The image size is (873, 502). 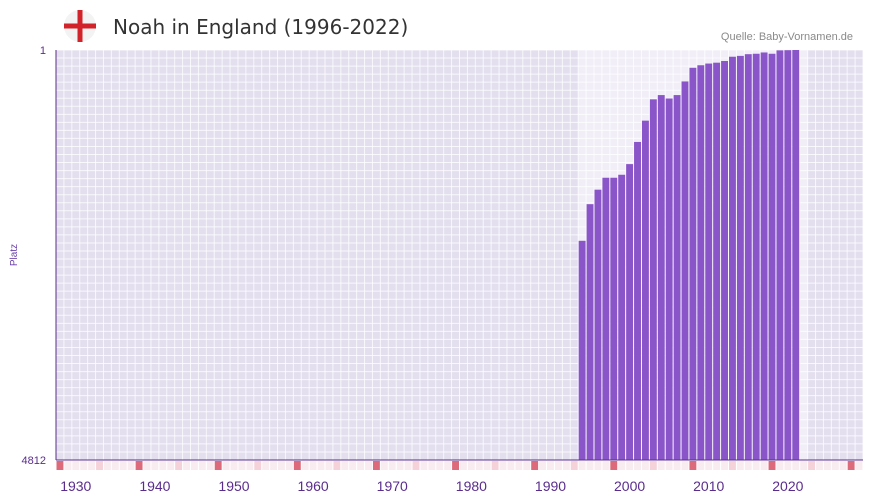 I want to click on bar-2001, so click(x=637, y=300).